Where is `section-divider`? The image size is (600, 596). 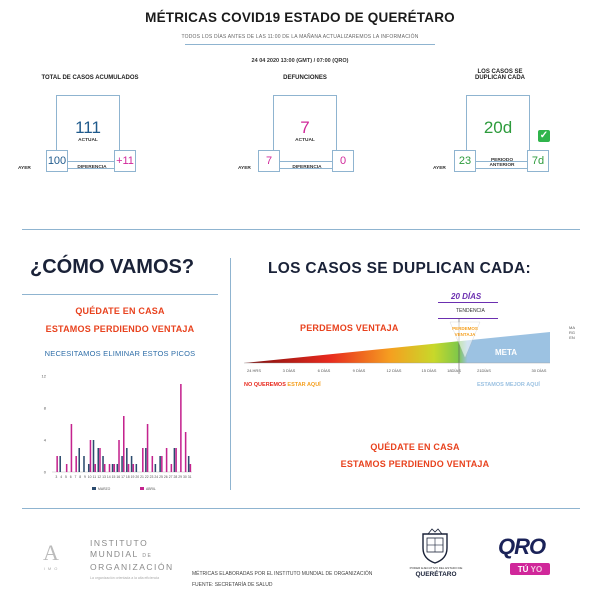 section-divider is located at coordinates (301, 229).